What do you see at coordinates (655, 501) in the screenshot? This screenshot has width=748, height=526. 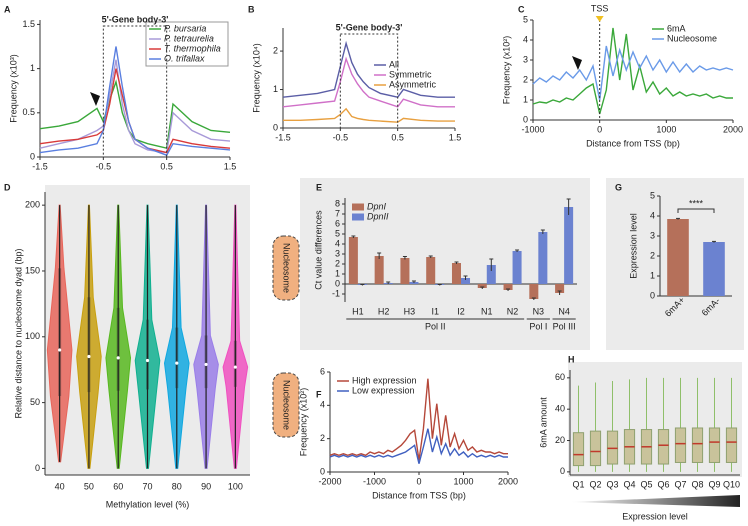 I see `expression-gradient` at bounding box center [655, 501].